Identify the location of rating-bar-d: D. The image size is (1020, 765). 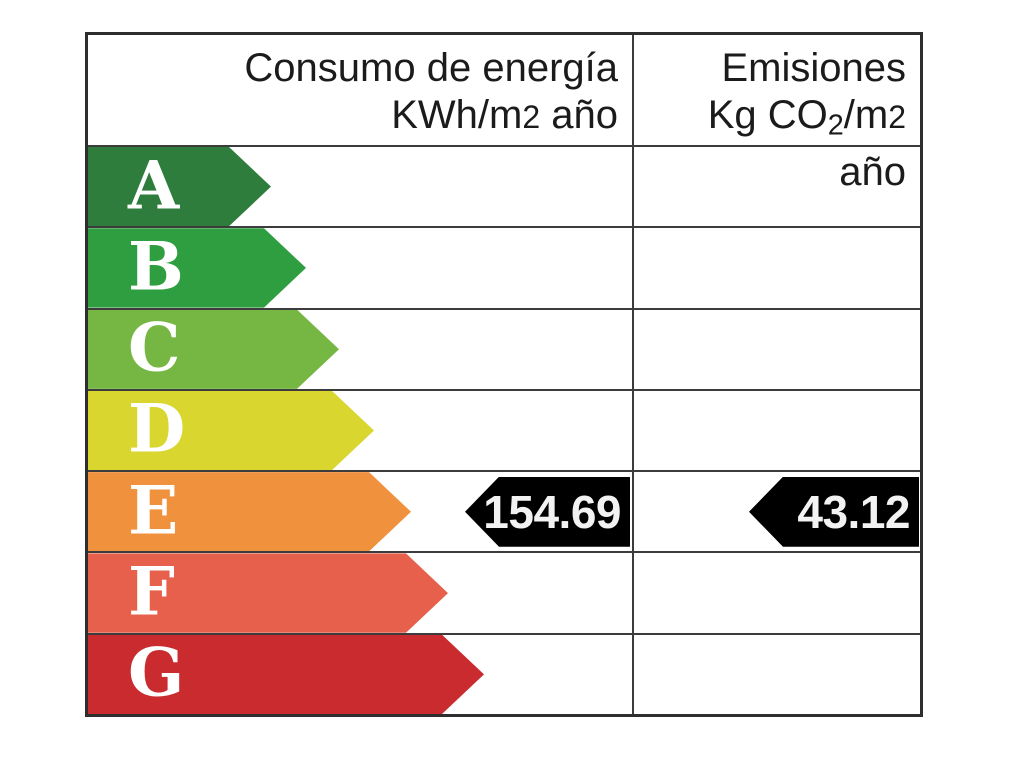
(231, 430).